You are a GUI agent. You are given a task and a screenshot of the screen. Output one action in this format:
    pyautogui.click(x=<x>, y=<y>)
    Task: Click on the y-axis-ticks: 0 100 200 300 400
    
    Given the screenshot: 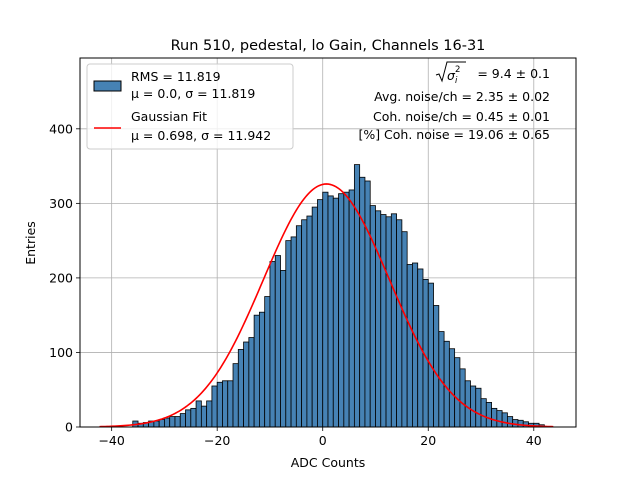 What is the action you would take?
    pyautogui.click(x=64, y=278)
    